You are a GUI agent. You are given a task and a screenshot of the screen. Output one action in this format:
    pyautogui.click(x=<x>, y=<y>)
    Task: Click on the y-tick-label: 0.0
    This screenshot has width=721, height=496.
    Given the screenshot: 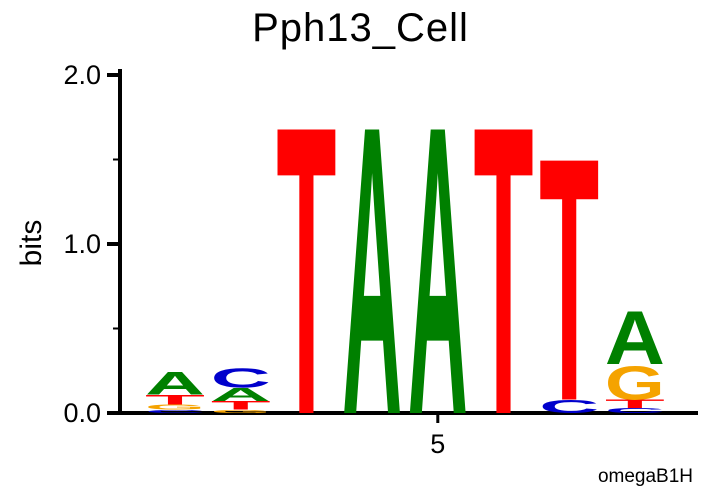 What is the action you would take?
    pyautogui.click(x=82, y=413)
    